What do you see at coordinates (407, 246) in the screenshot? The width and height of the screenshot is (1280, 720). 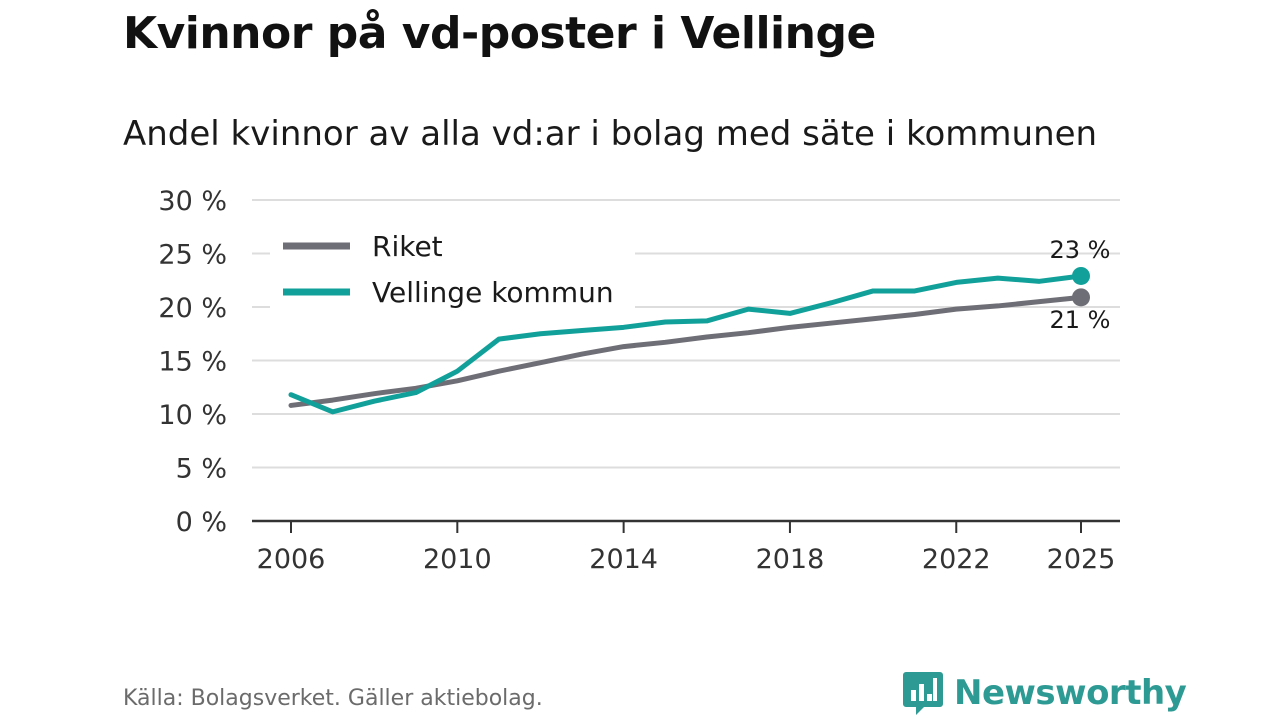 I see `legend-label-riket: Riket` at bounding box center [407, 246].